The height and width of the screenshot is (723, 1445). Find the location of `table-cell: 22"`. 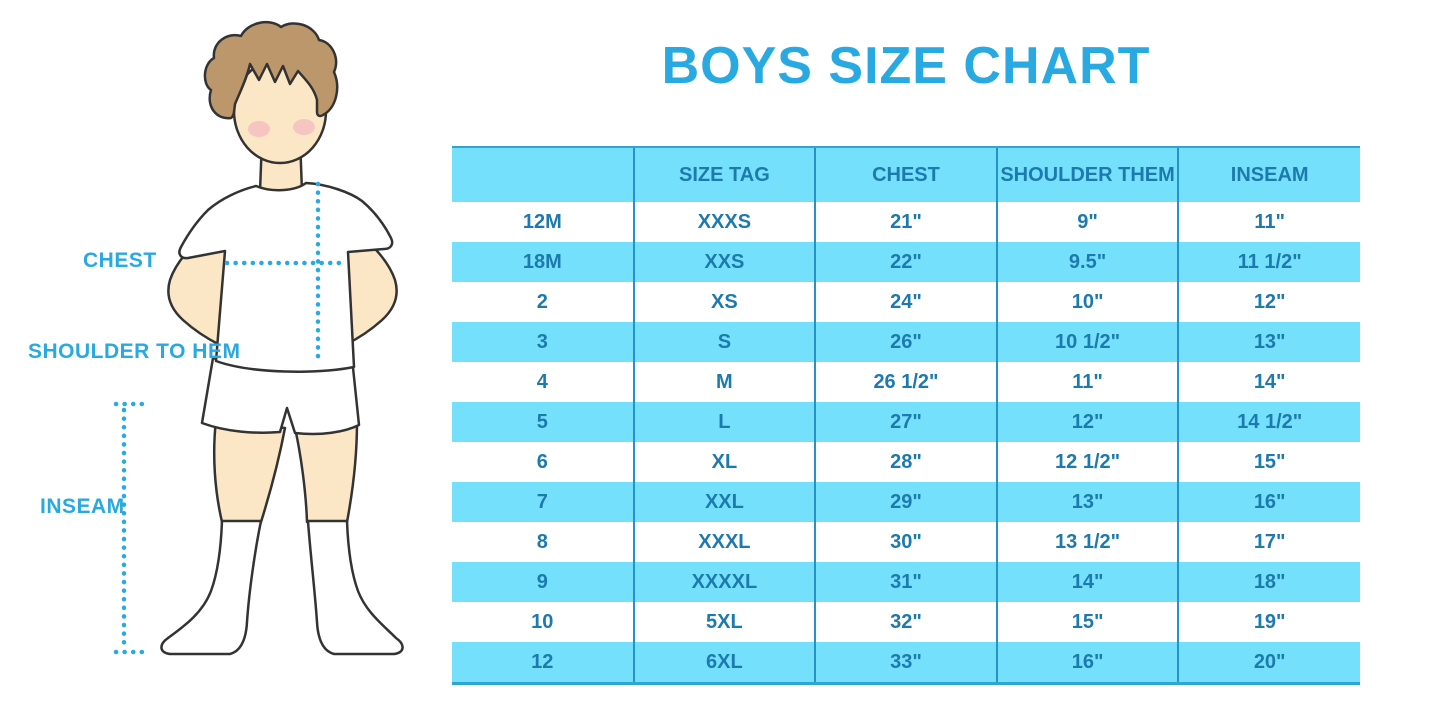

table-cell: 22" is located at coordinates (905, 262).